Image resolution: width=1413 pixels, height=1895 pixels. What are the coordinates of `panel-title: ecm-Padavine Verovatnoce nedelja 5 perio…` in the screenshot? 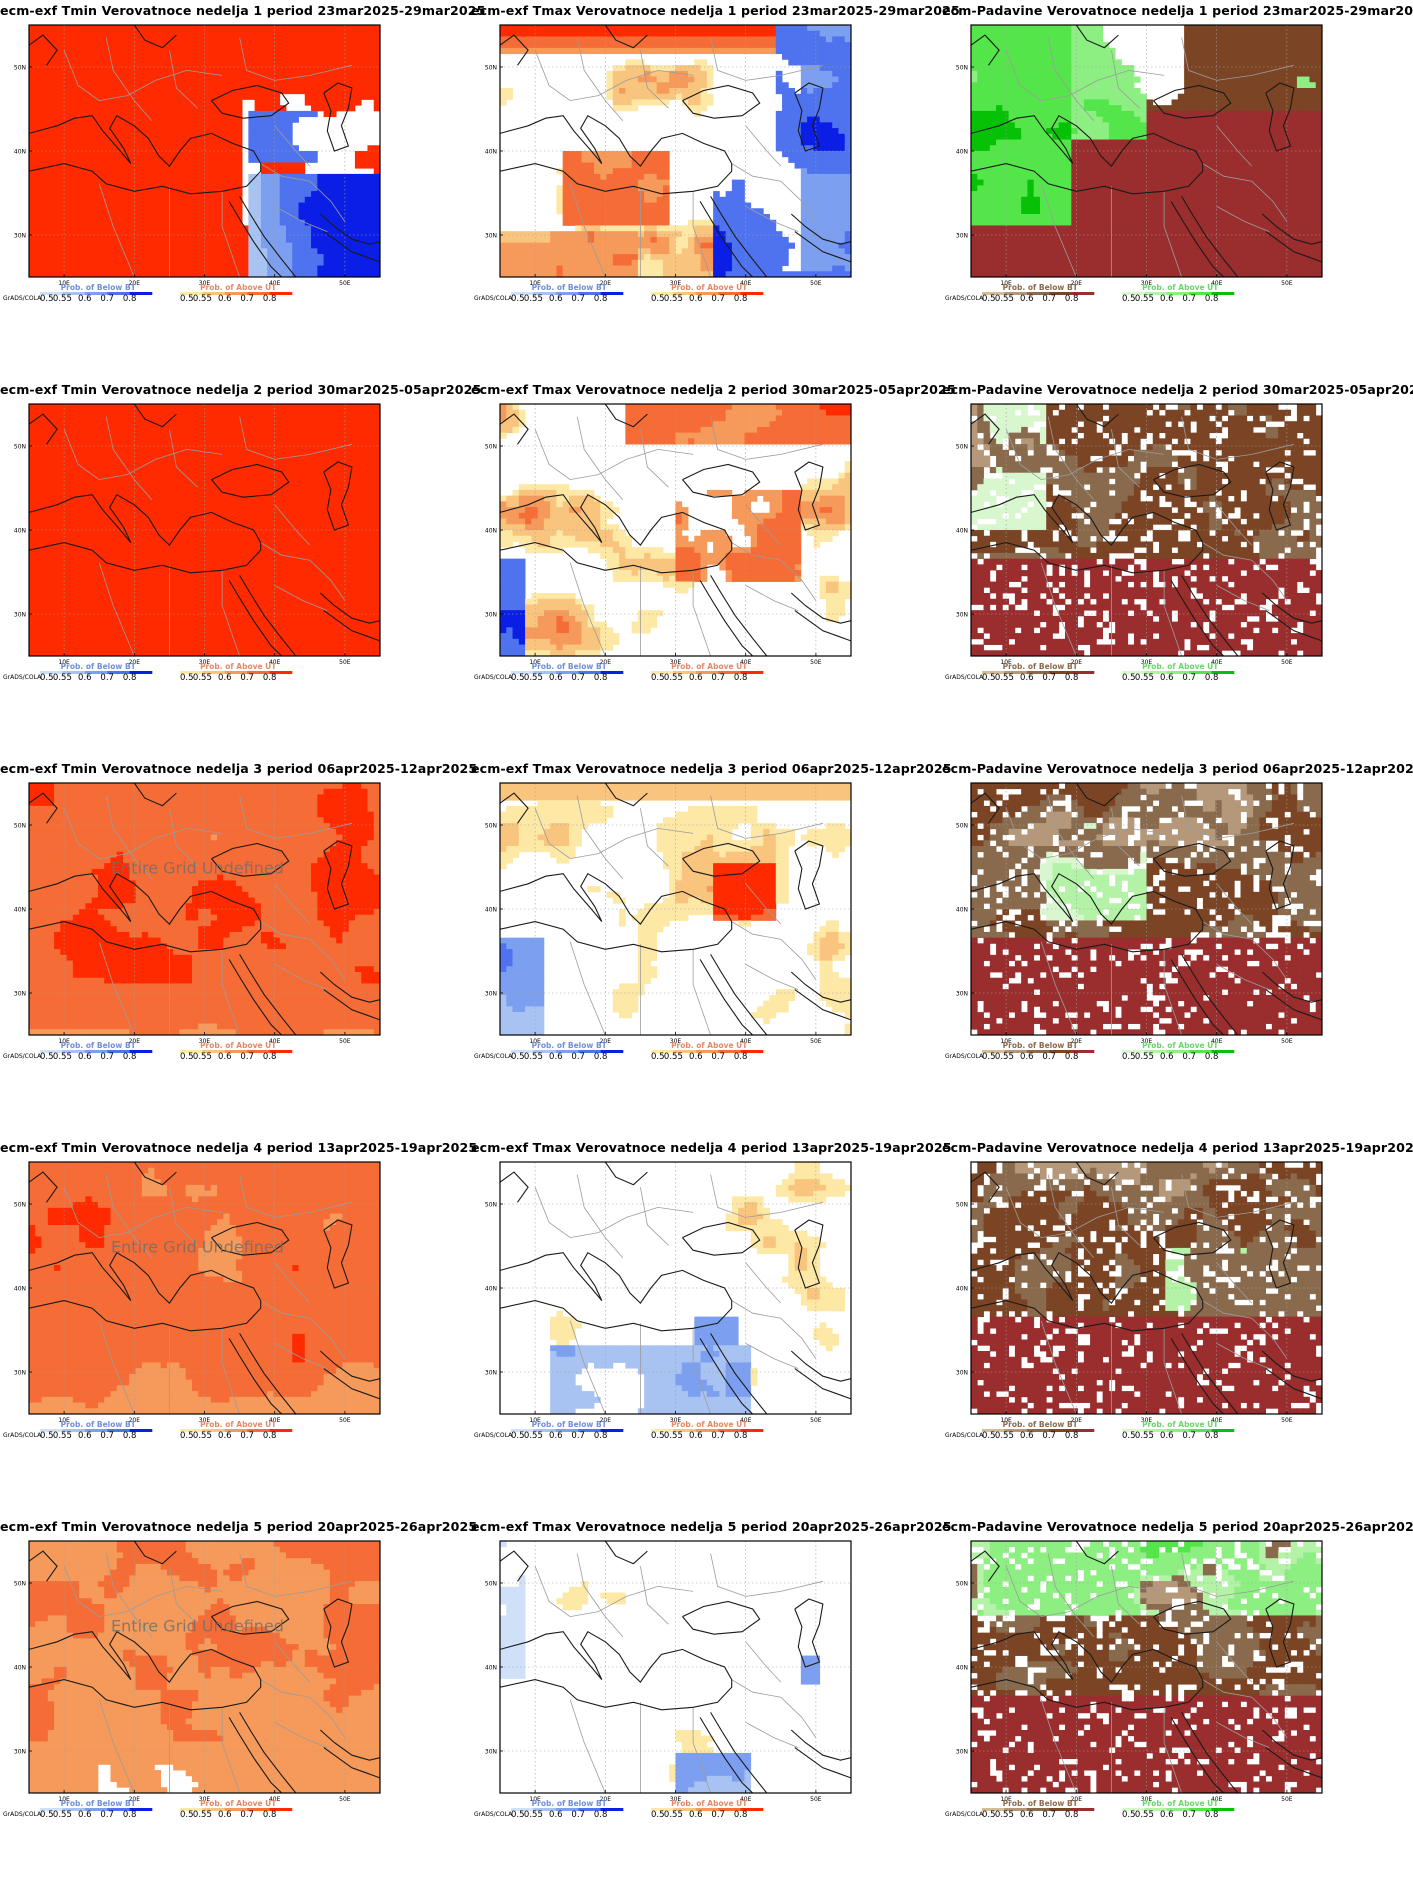 It's located at (1177, 1526).